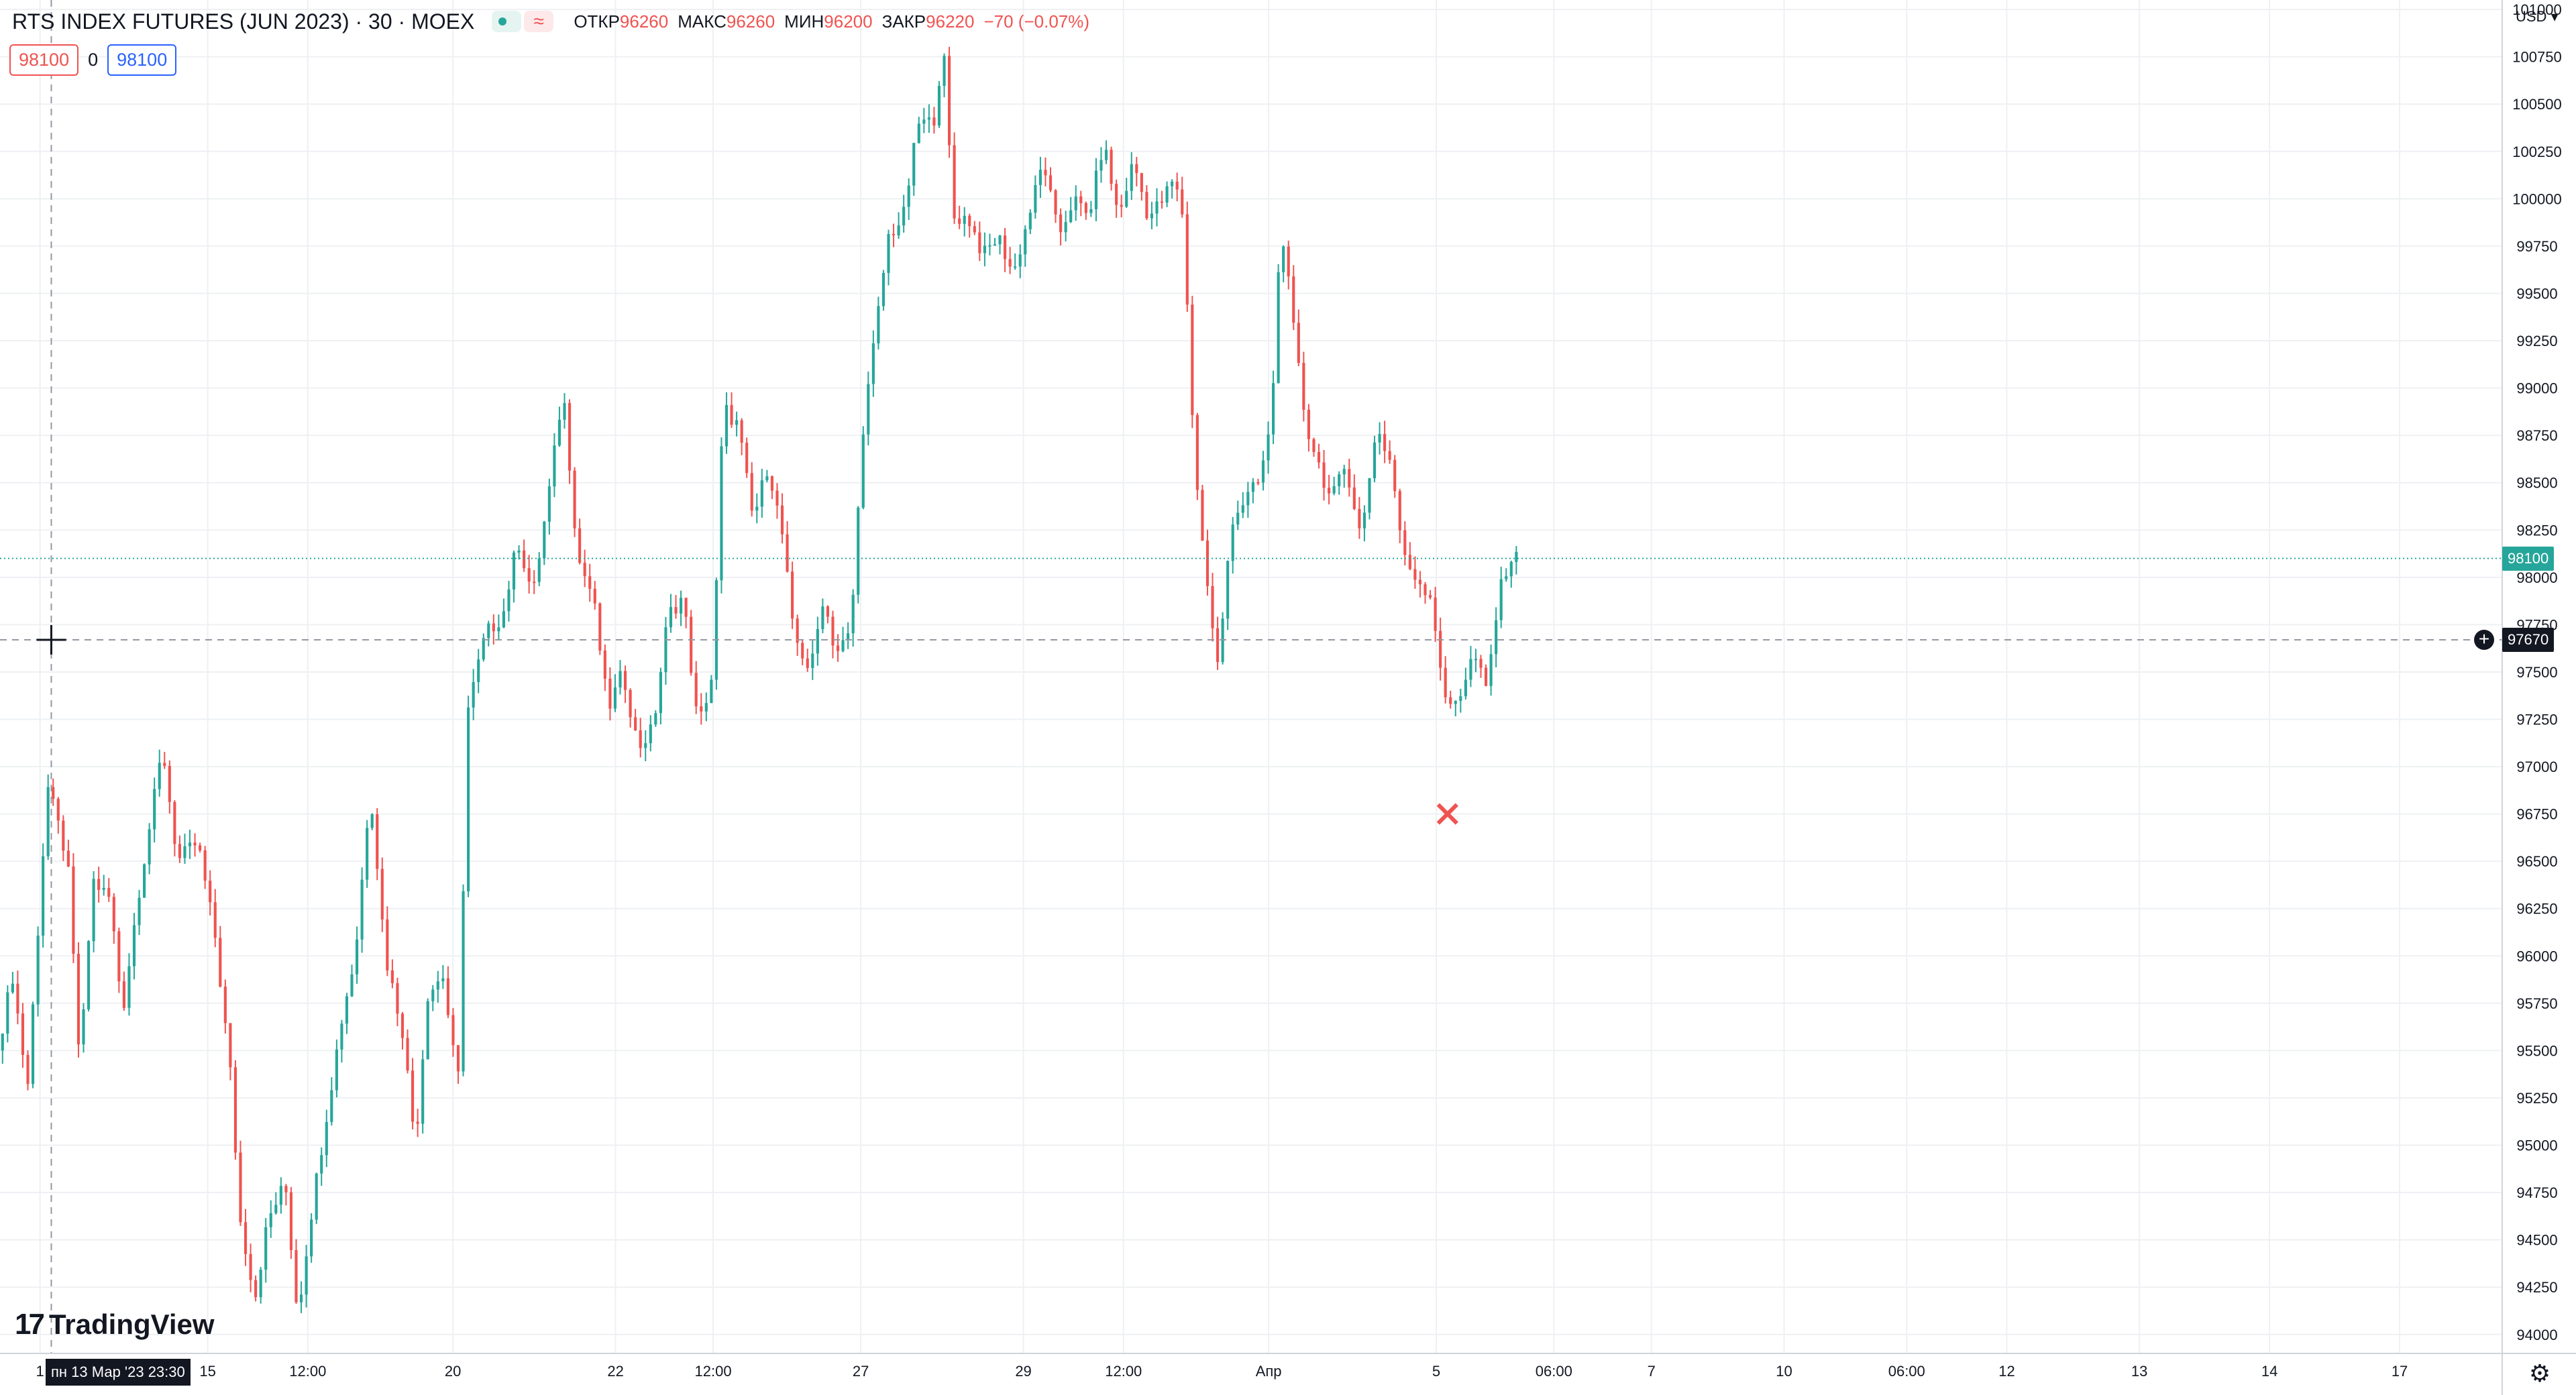 This screenshot has width=2576, height=1395. I want to click on time-tick-label: 06:00, so click(1554, 1371).